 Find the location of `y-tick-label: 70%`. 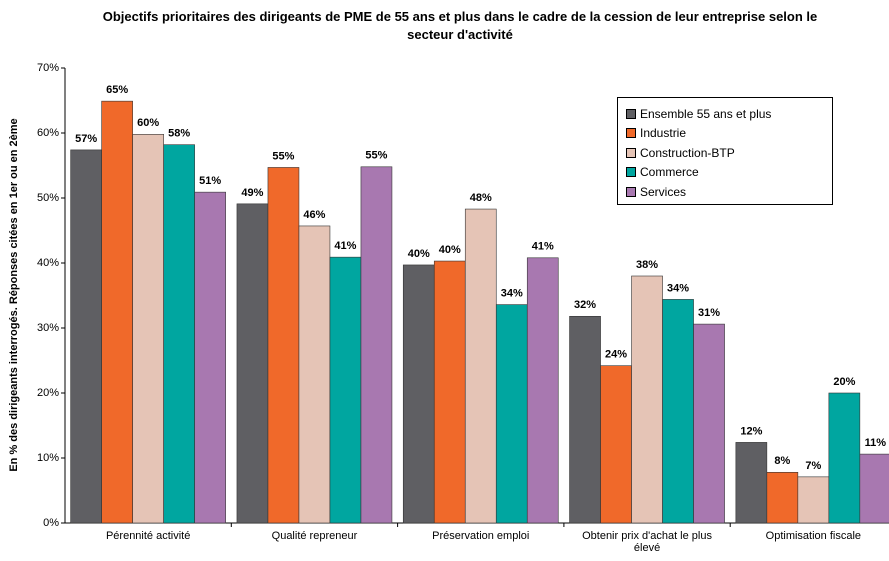

y-tick-label: 70% is located at coordinates (48, 68).